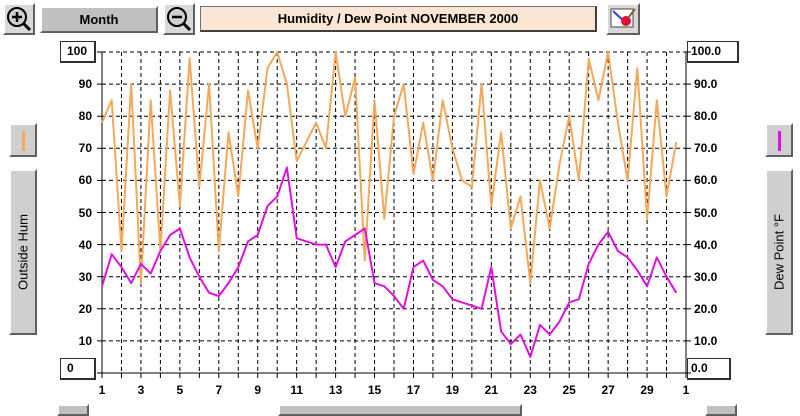 This screenshot has height=416, width=800. I want to click on right-tick-label: 80.0, so click(706, 116).